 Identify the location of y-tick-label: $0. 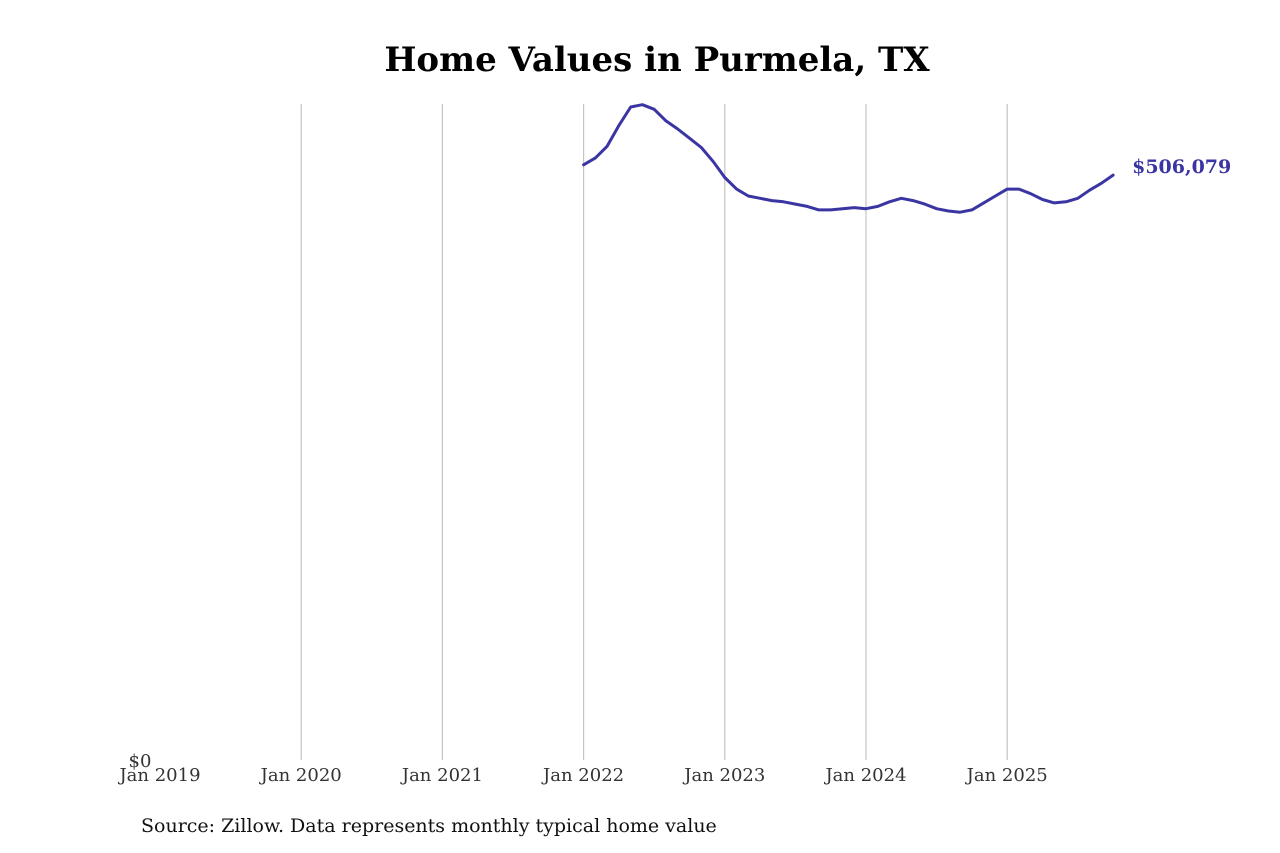
(140, 761).